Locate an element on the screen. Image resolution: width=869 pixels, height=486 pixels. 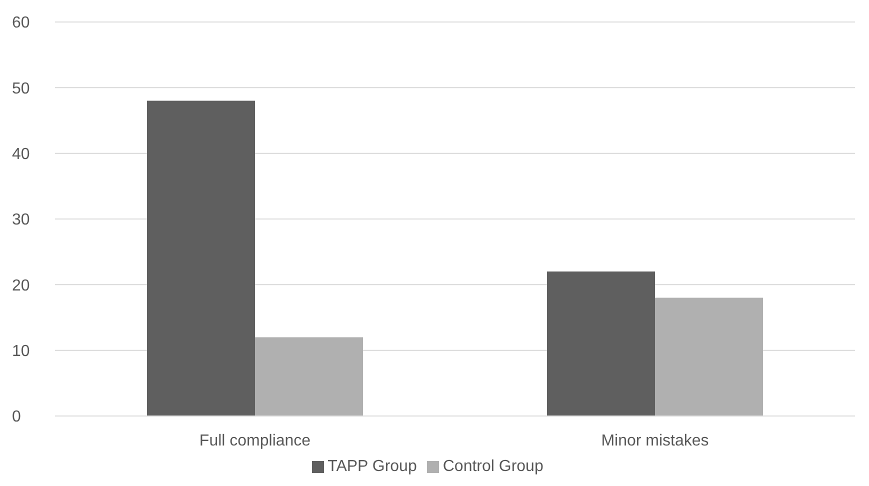
y-tick-label: 60 is located at coordinates (21, 23).